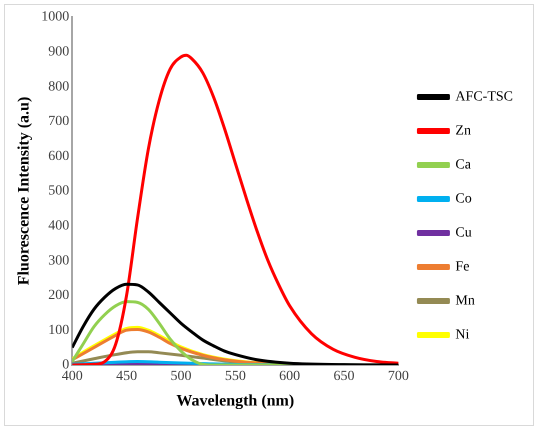  I want to click on x-tick-label: 500, so click(181, 376).